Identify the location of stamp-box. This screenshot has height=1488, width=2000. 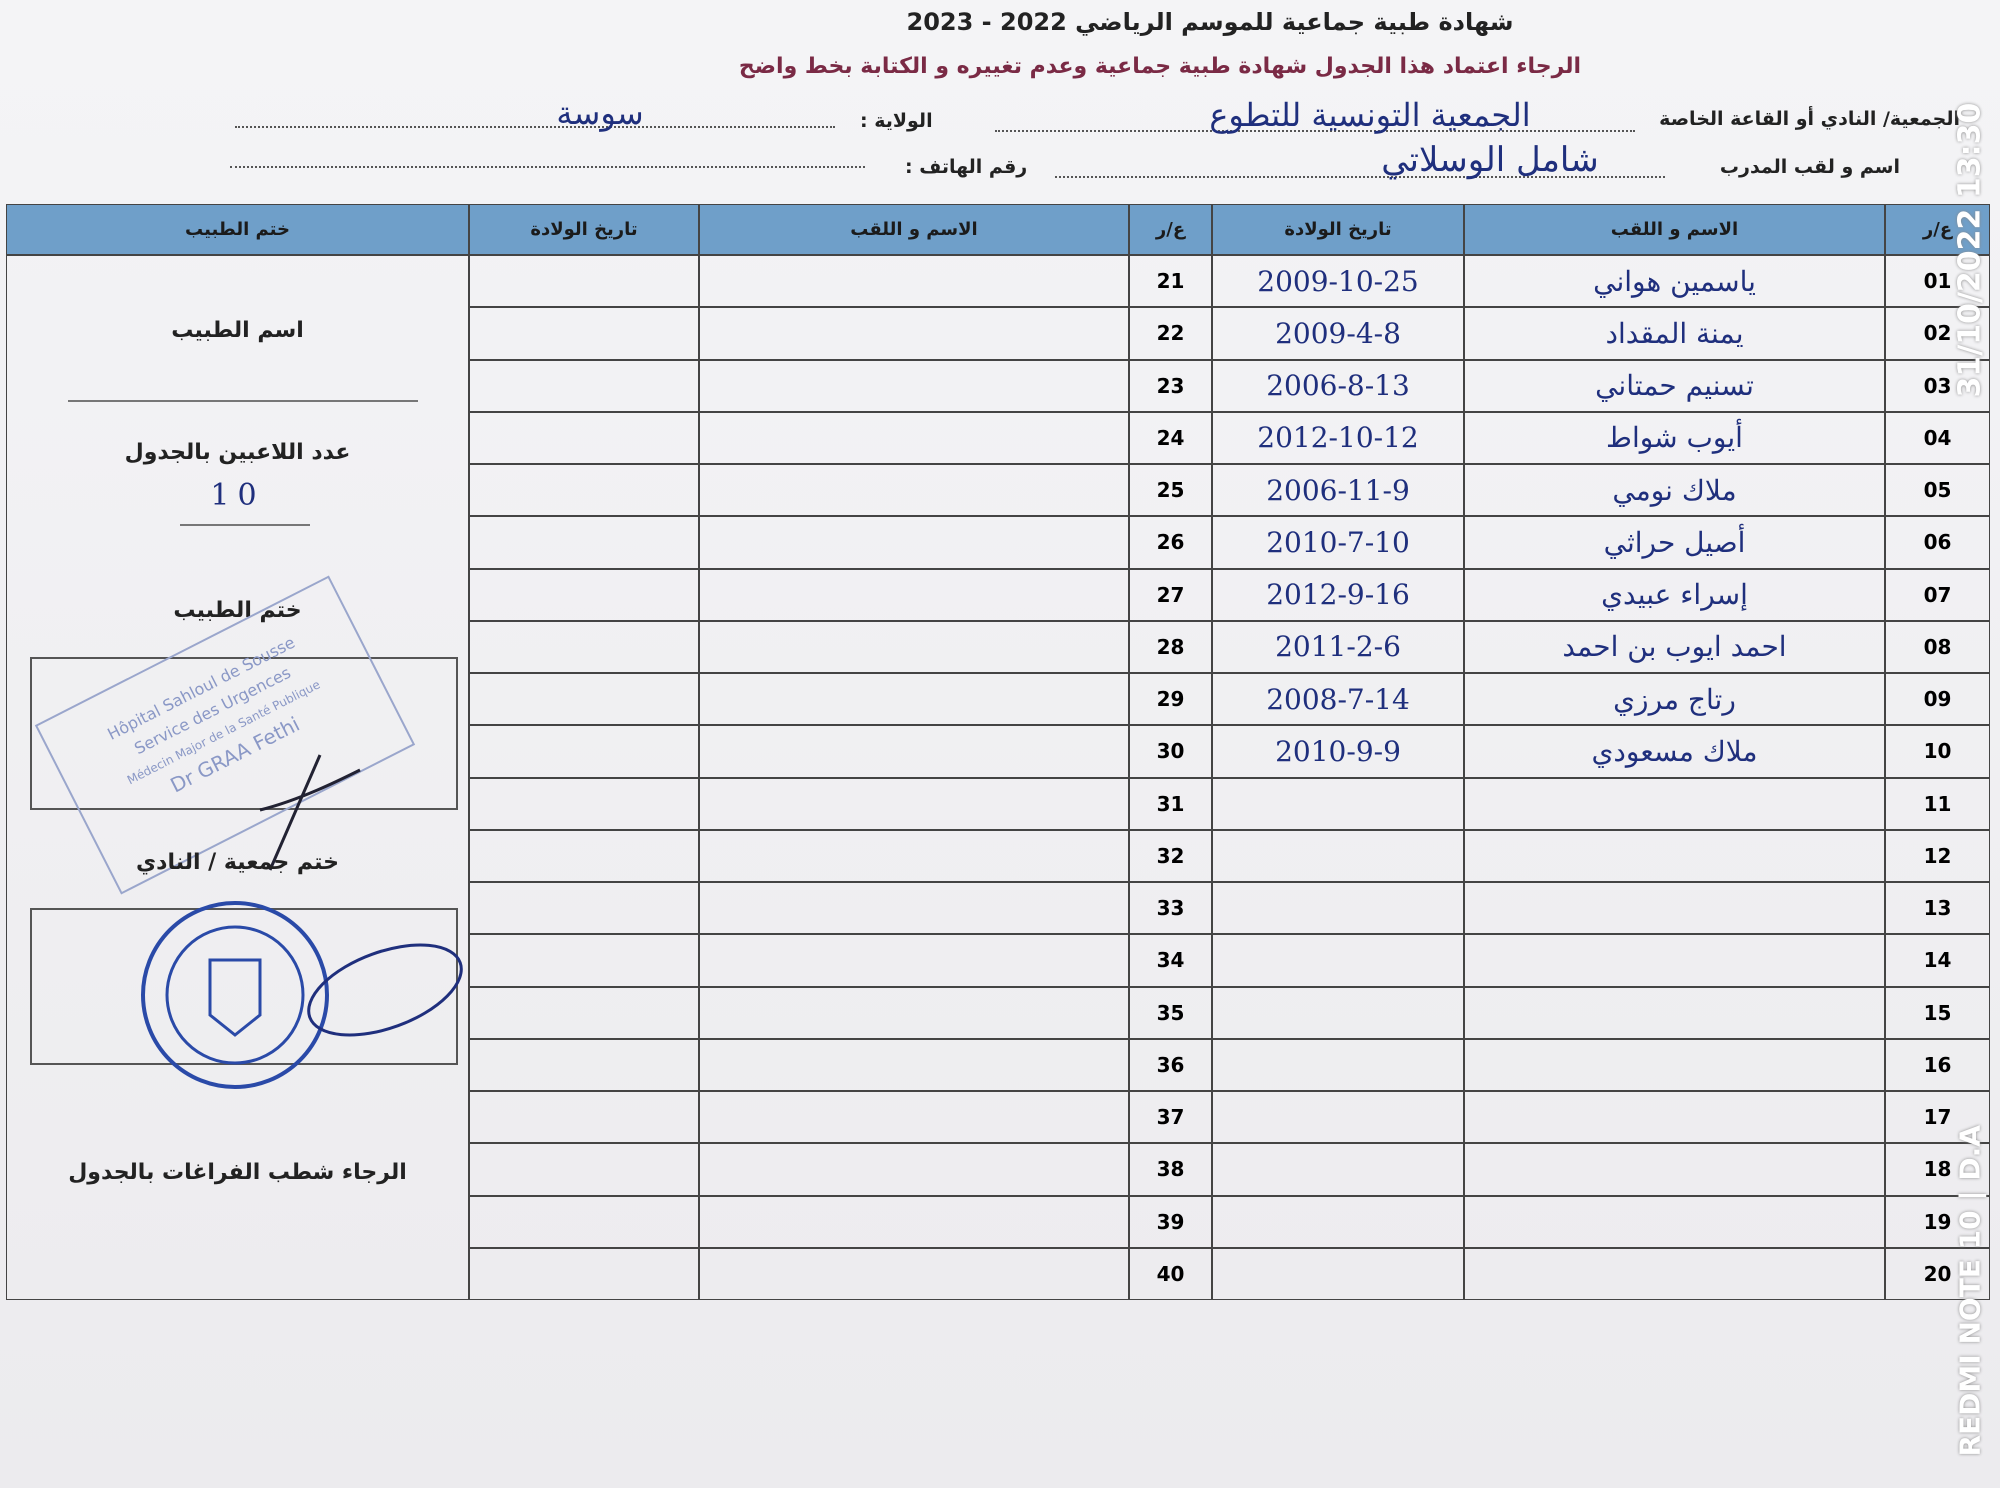
(244, 733).